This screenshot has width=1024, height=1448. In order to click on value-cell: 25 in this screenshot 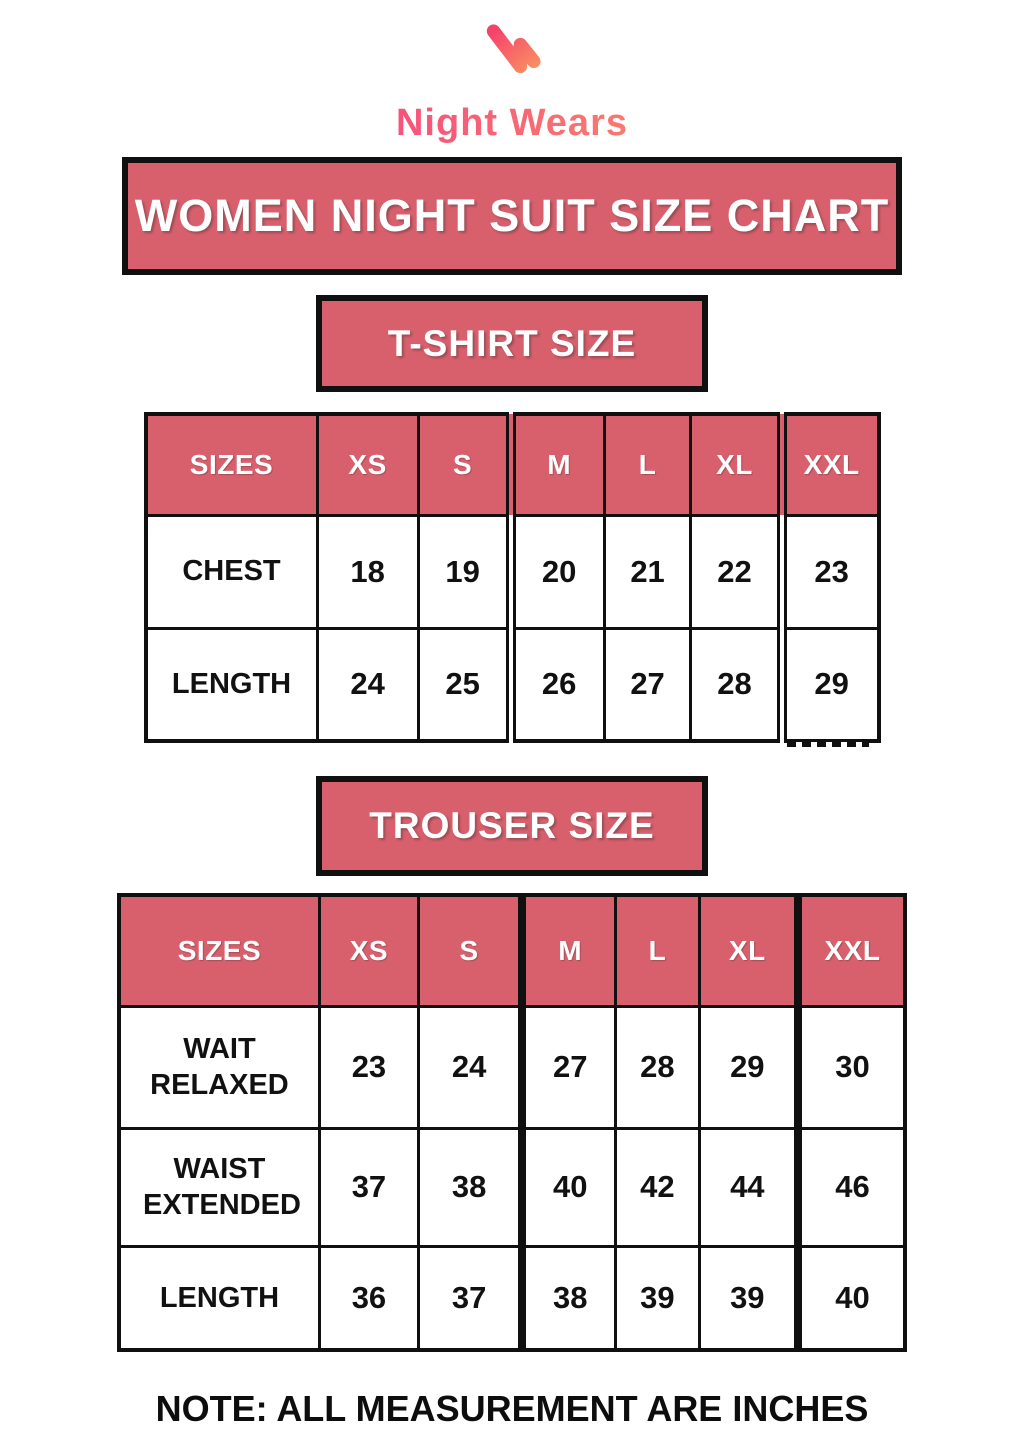, I will do `click(464, 684)`.